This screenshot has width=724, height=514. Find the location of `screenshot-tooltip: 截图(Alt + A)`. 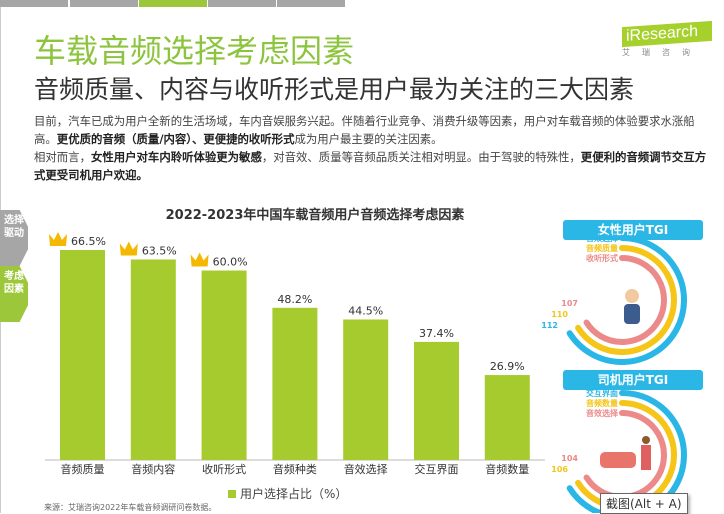

screenshot-tooltip: 截图(Alt + A) is located at coordinates (644, 503).